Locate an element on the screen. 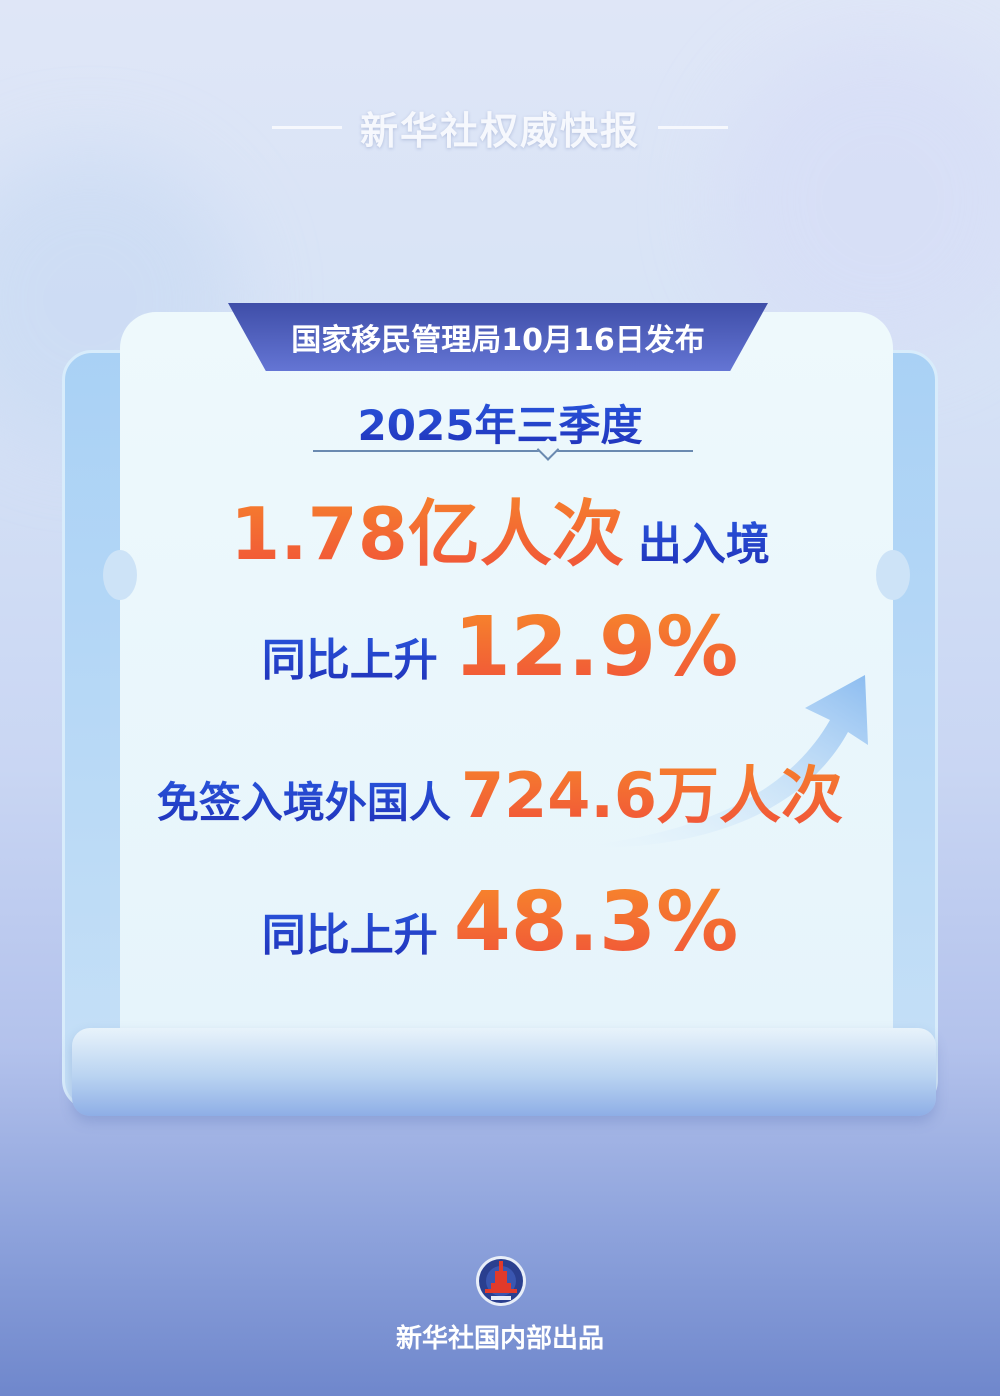 The width and height of the screenshot is (1000, 1396). card-scroll-roll is located at coordinates (504, 1072).